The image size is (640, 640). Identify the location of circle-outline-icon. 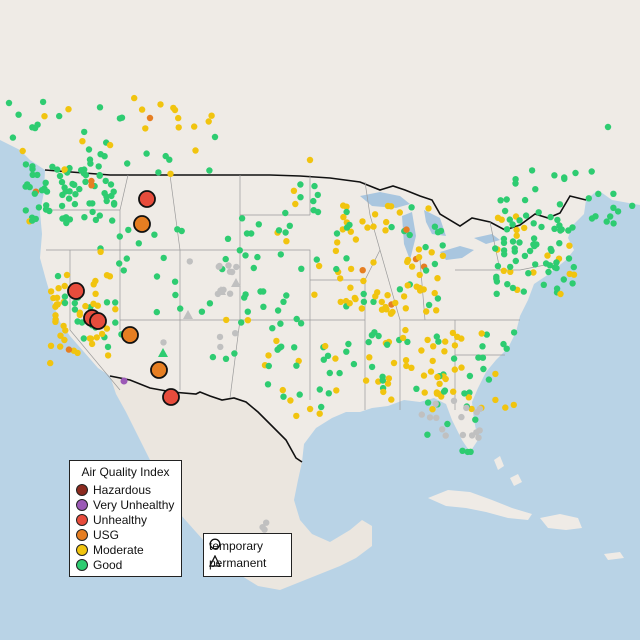
(215, 544).